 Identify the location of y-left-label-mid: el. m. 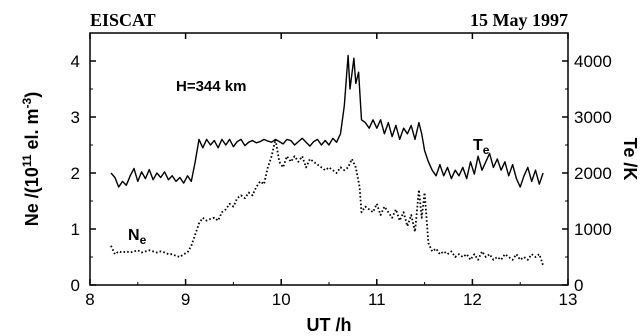
(32, 131).